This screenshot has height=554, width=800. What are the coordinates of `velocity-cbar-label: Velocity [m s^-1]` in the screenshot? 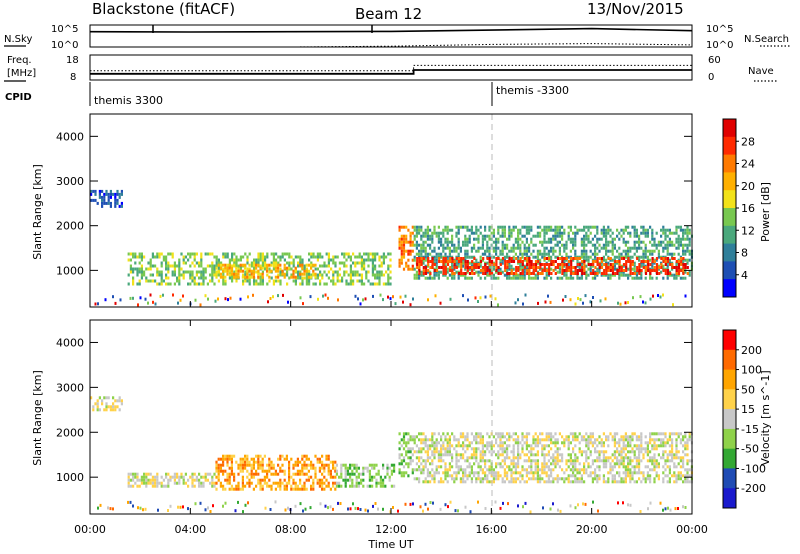 It's located at (765, 417).